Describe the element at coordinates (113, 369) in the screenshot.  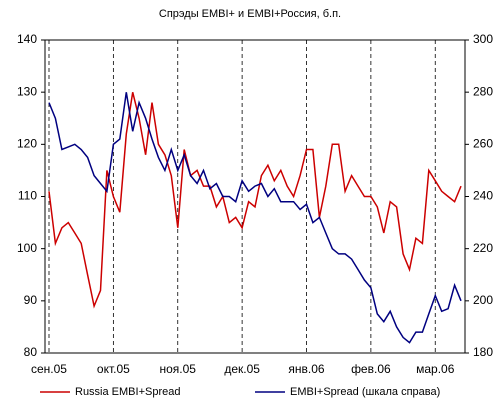
I see `x-tick-label: окт.05` at that location.